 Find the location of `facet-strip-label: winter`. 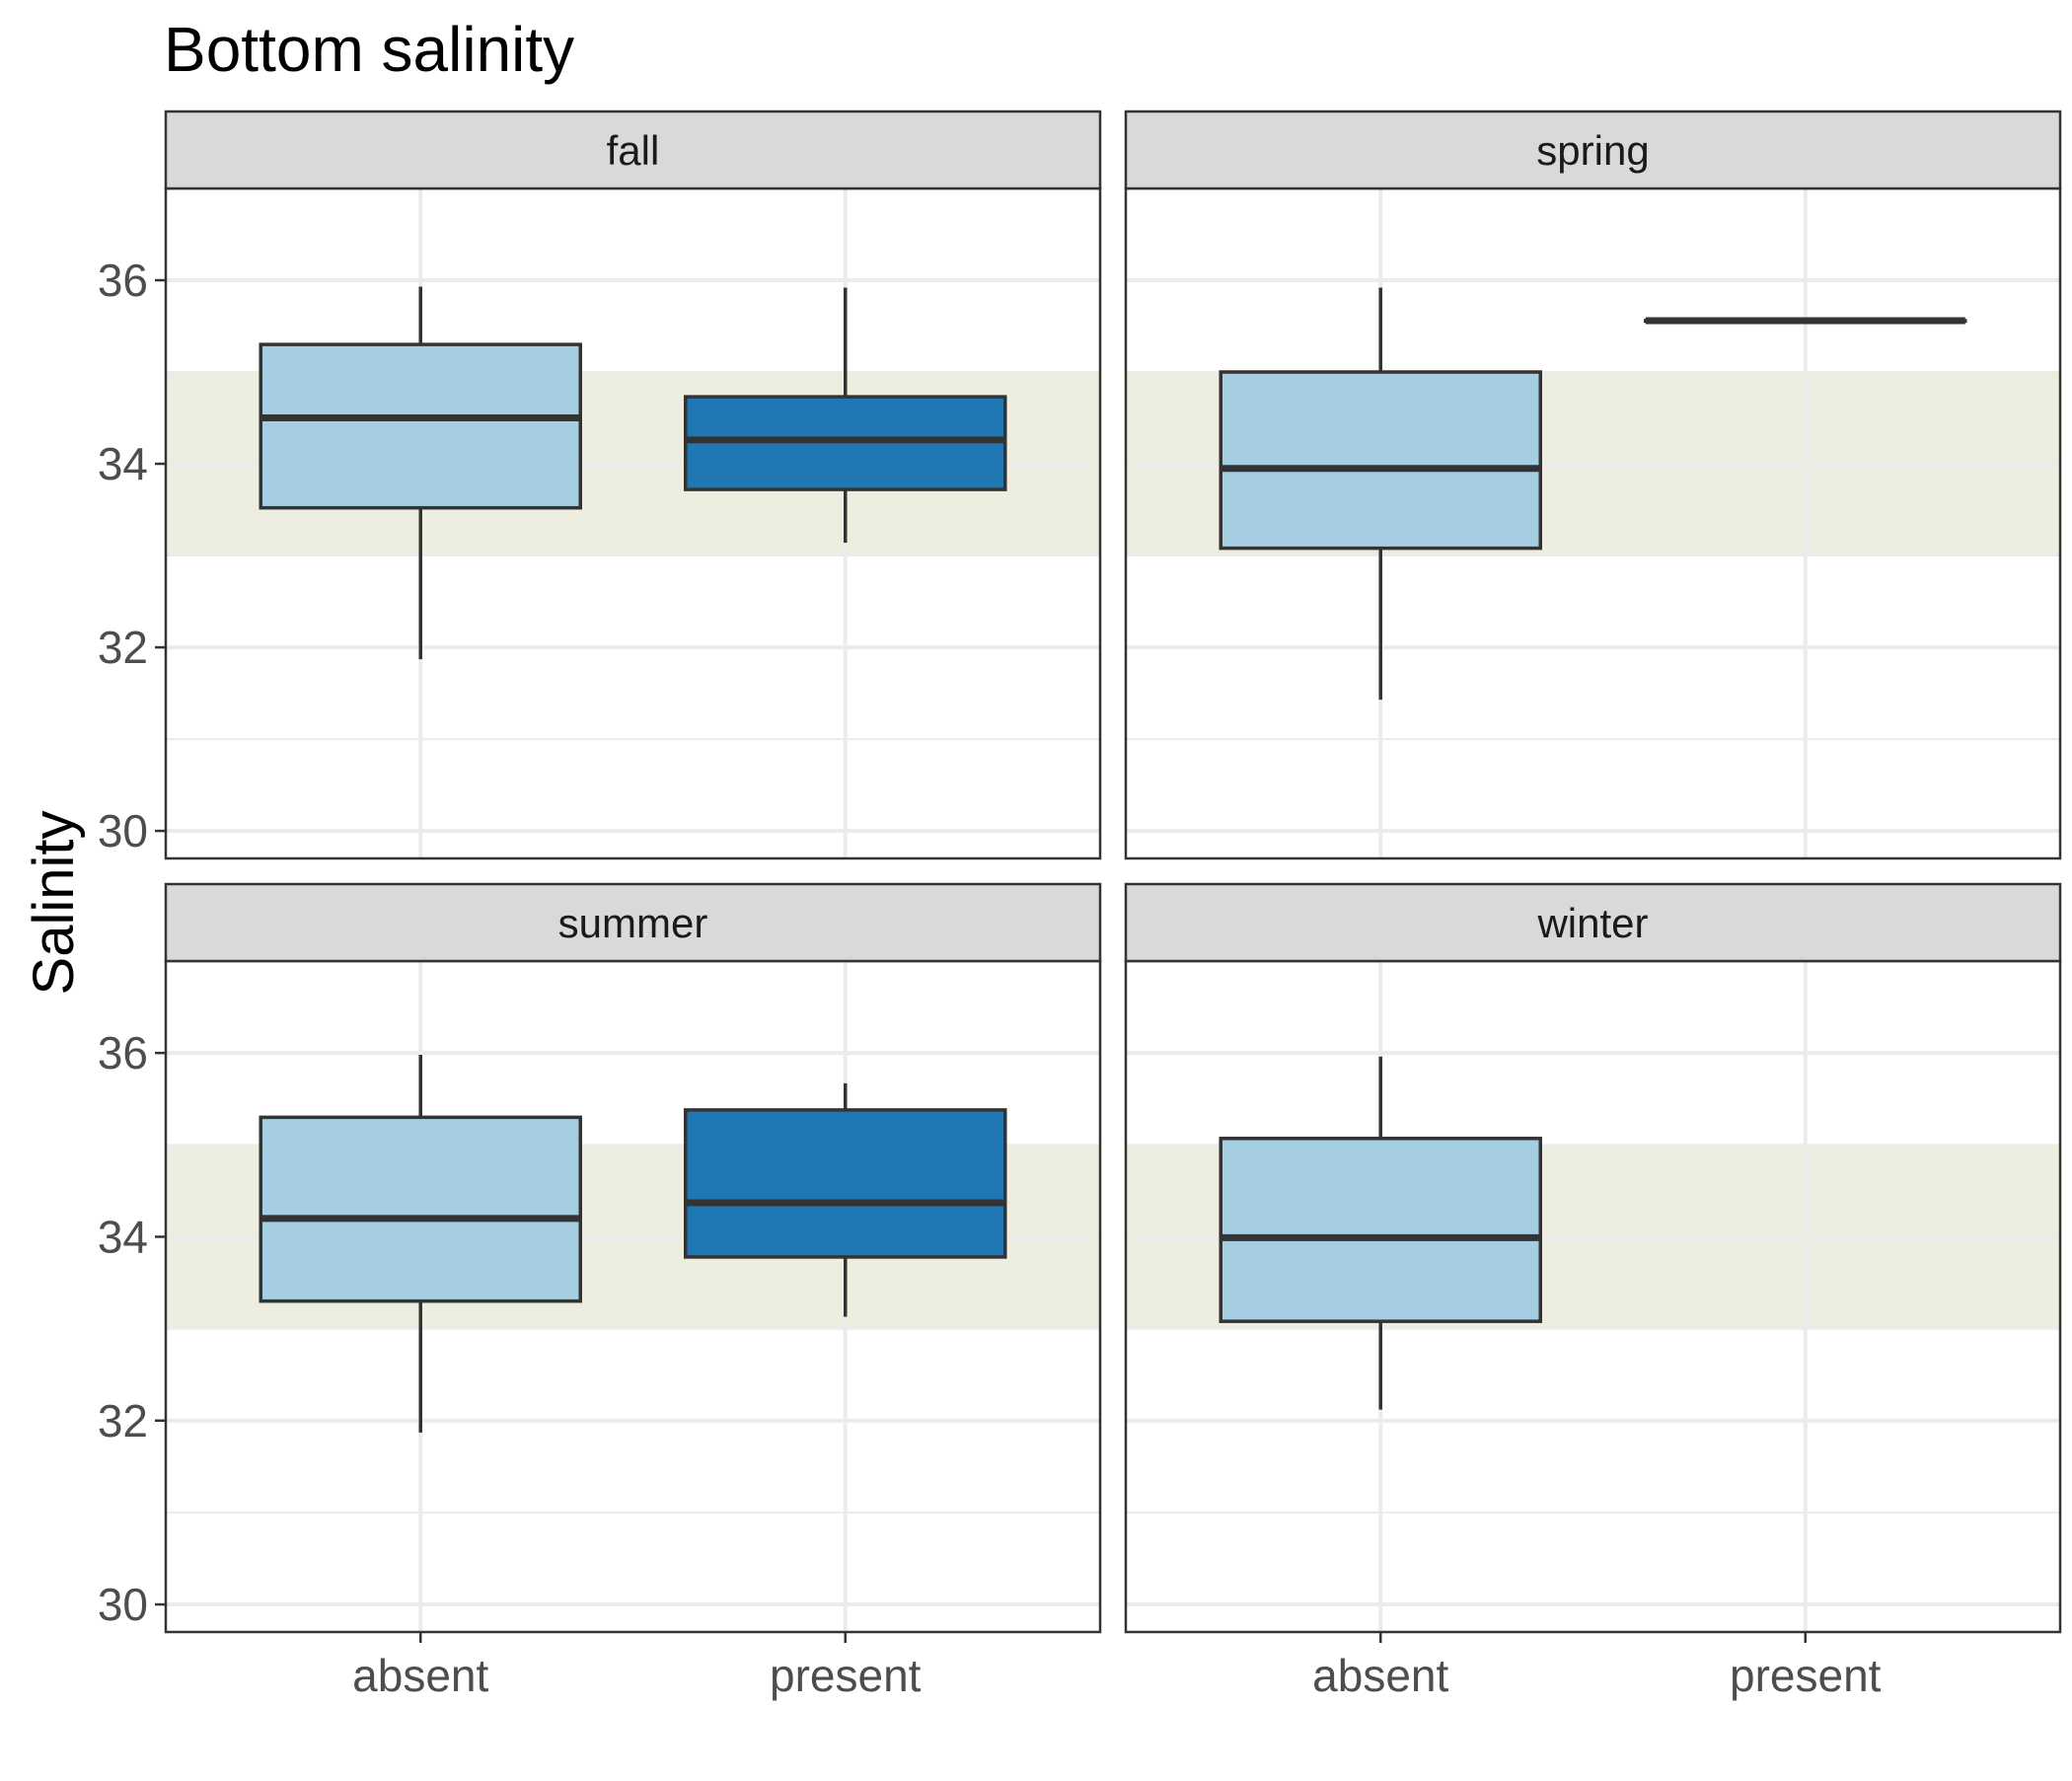

facet-strip-label: winter is located at coordinates (1592, 923).